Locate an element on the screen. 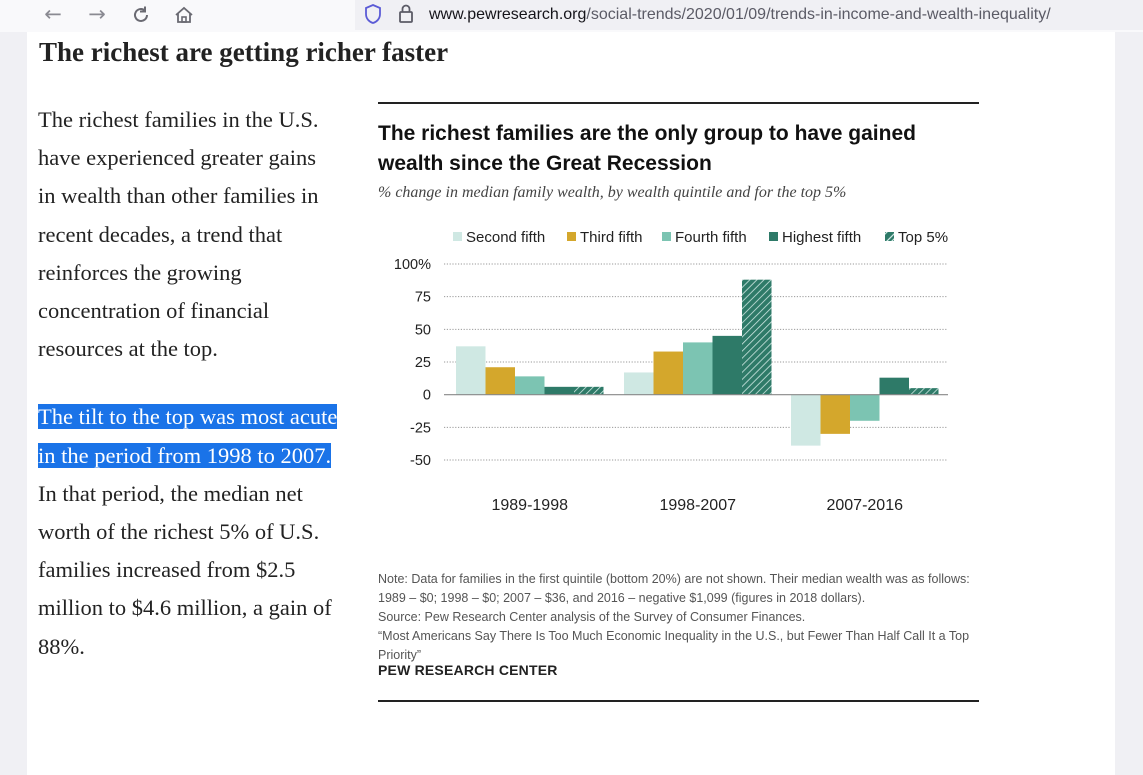 The image size is (1143, 775). bar-highest-fifth-1989-1998 is located at coordinates (559, 390).